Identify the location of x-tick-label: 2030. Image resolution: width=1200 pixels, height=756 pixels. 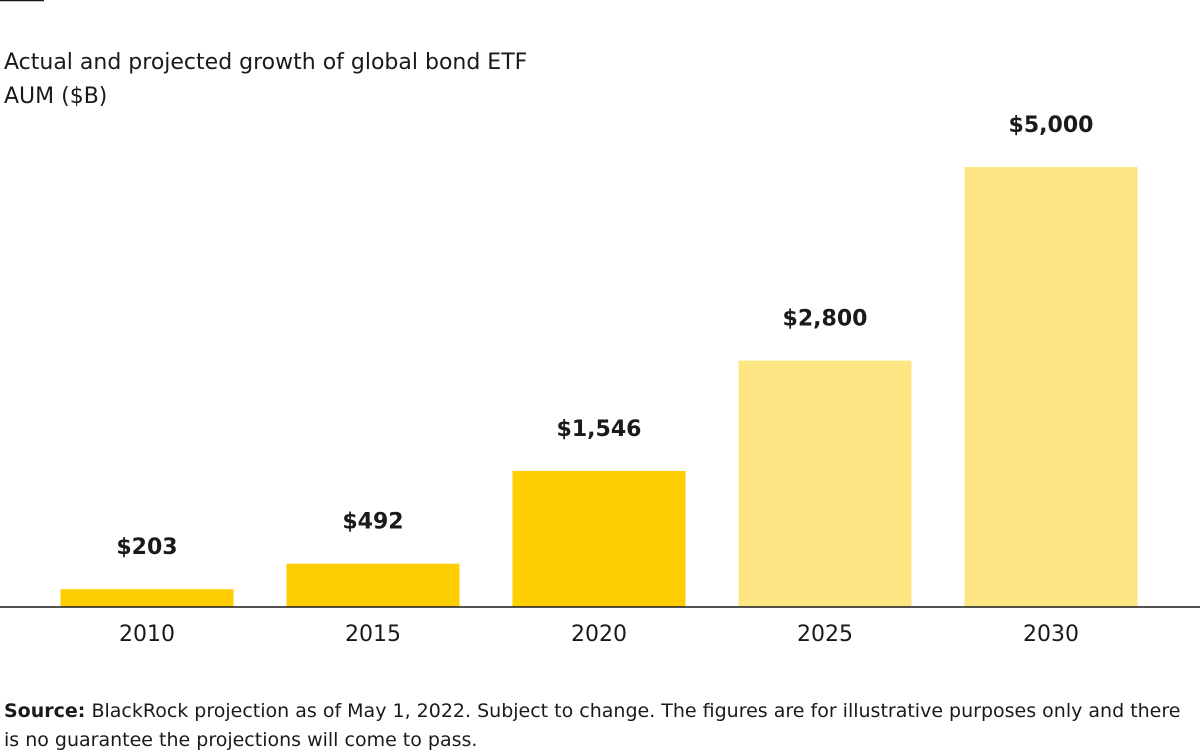
(1051, 634).